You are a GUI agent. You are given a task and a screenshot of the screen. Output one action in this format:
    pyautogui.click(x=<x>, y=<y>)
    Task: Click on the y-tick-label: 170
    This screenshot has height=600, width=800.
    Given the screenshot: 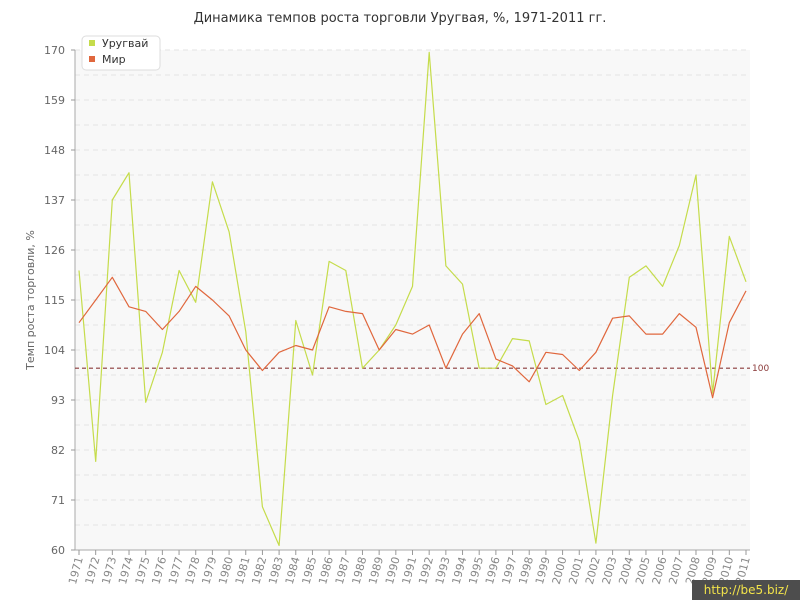 What is the action you would take?
    pyautogui.click(x=54, y=50)
    